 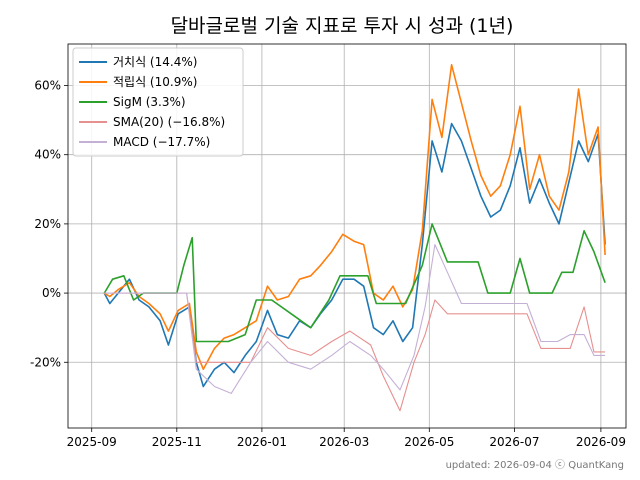 I want to click on y-tick-label: 0%, so click(x=51, y=293).